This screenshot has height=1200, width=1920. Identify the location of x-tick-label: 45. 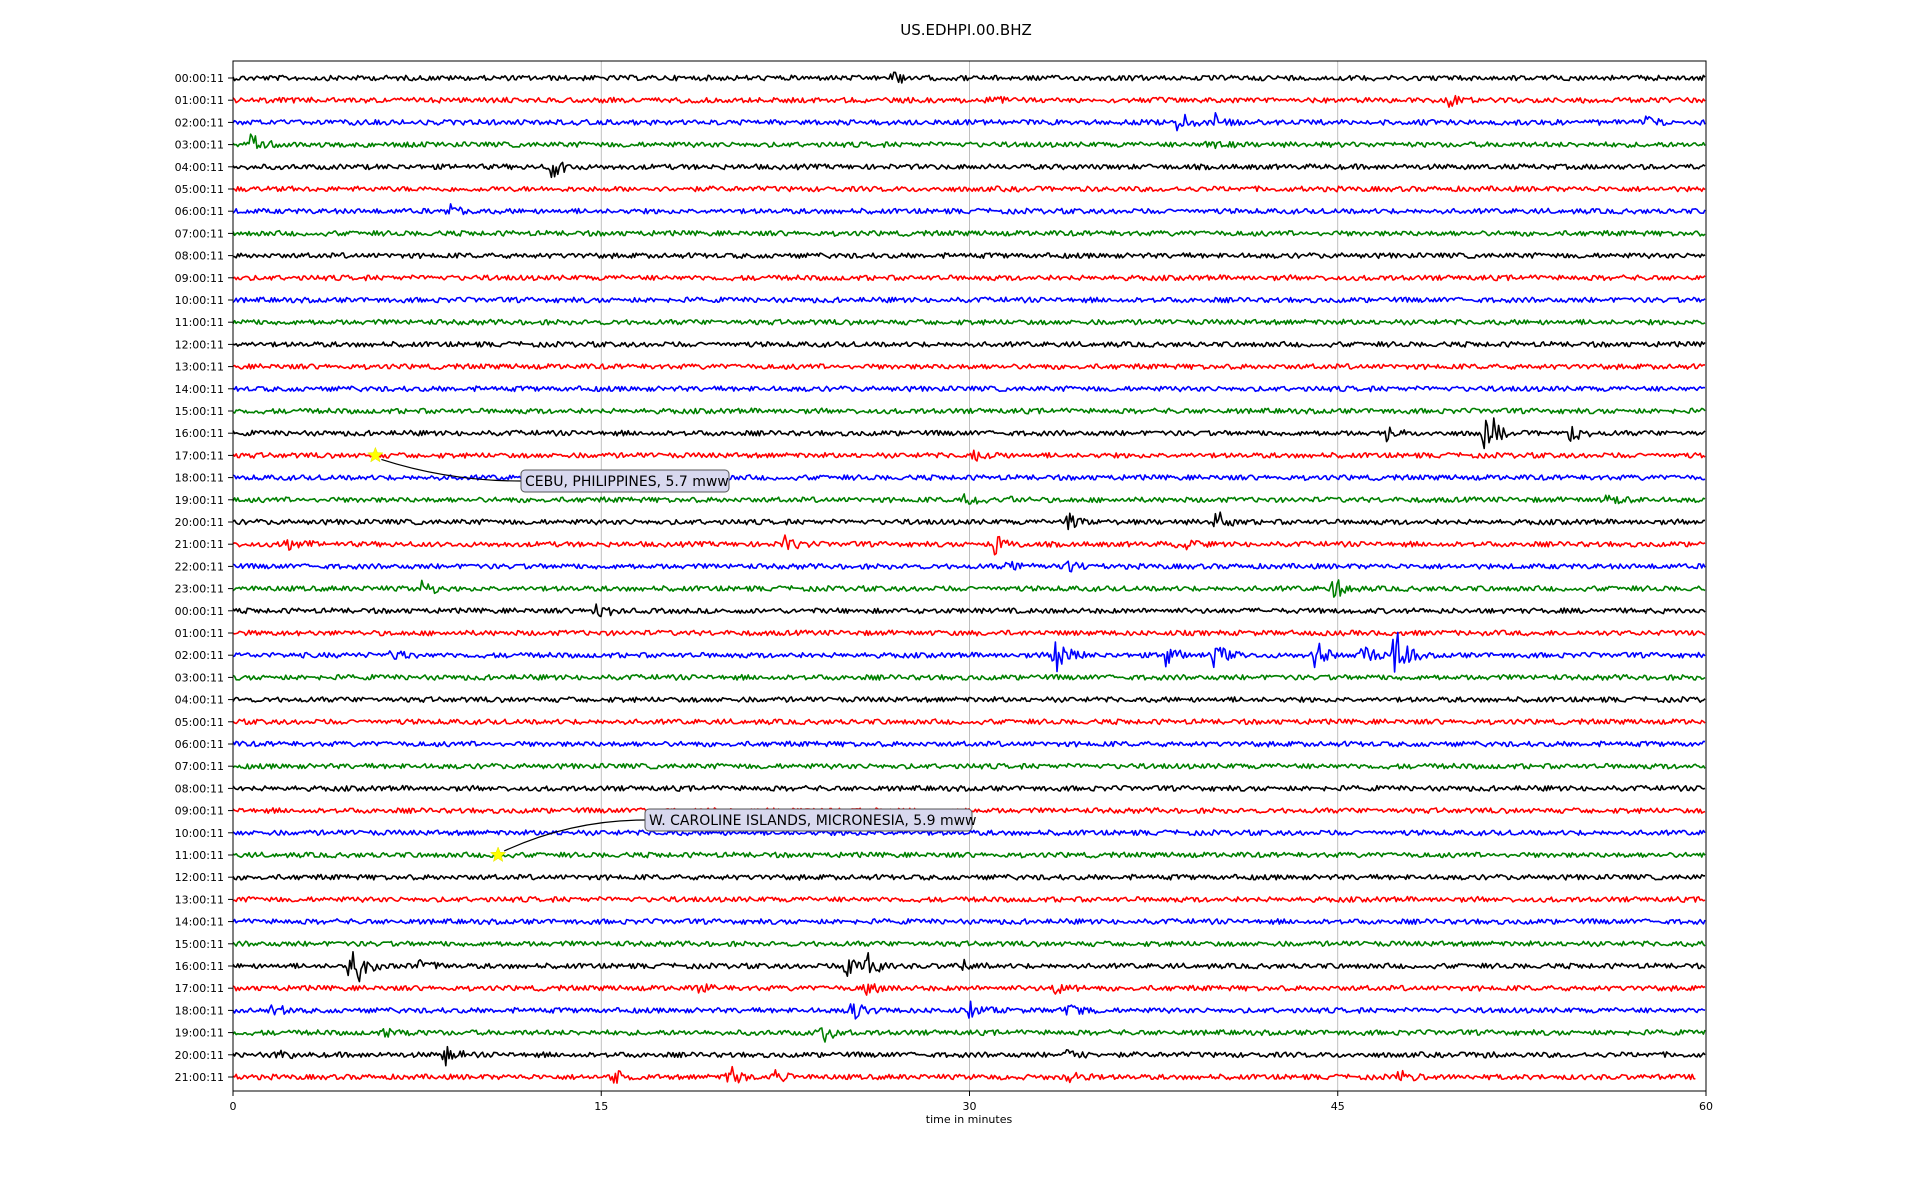
(1338, 1106).